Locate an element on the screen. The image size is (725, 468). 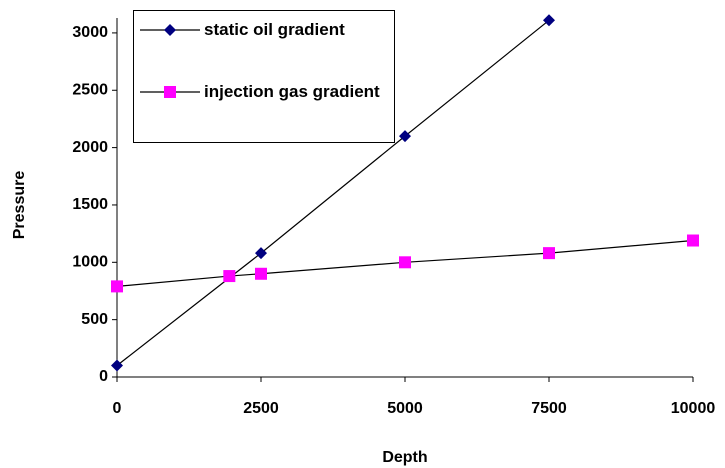
legend-entry: static oil gradient is located at coordinates (262, 30).